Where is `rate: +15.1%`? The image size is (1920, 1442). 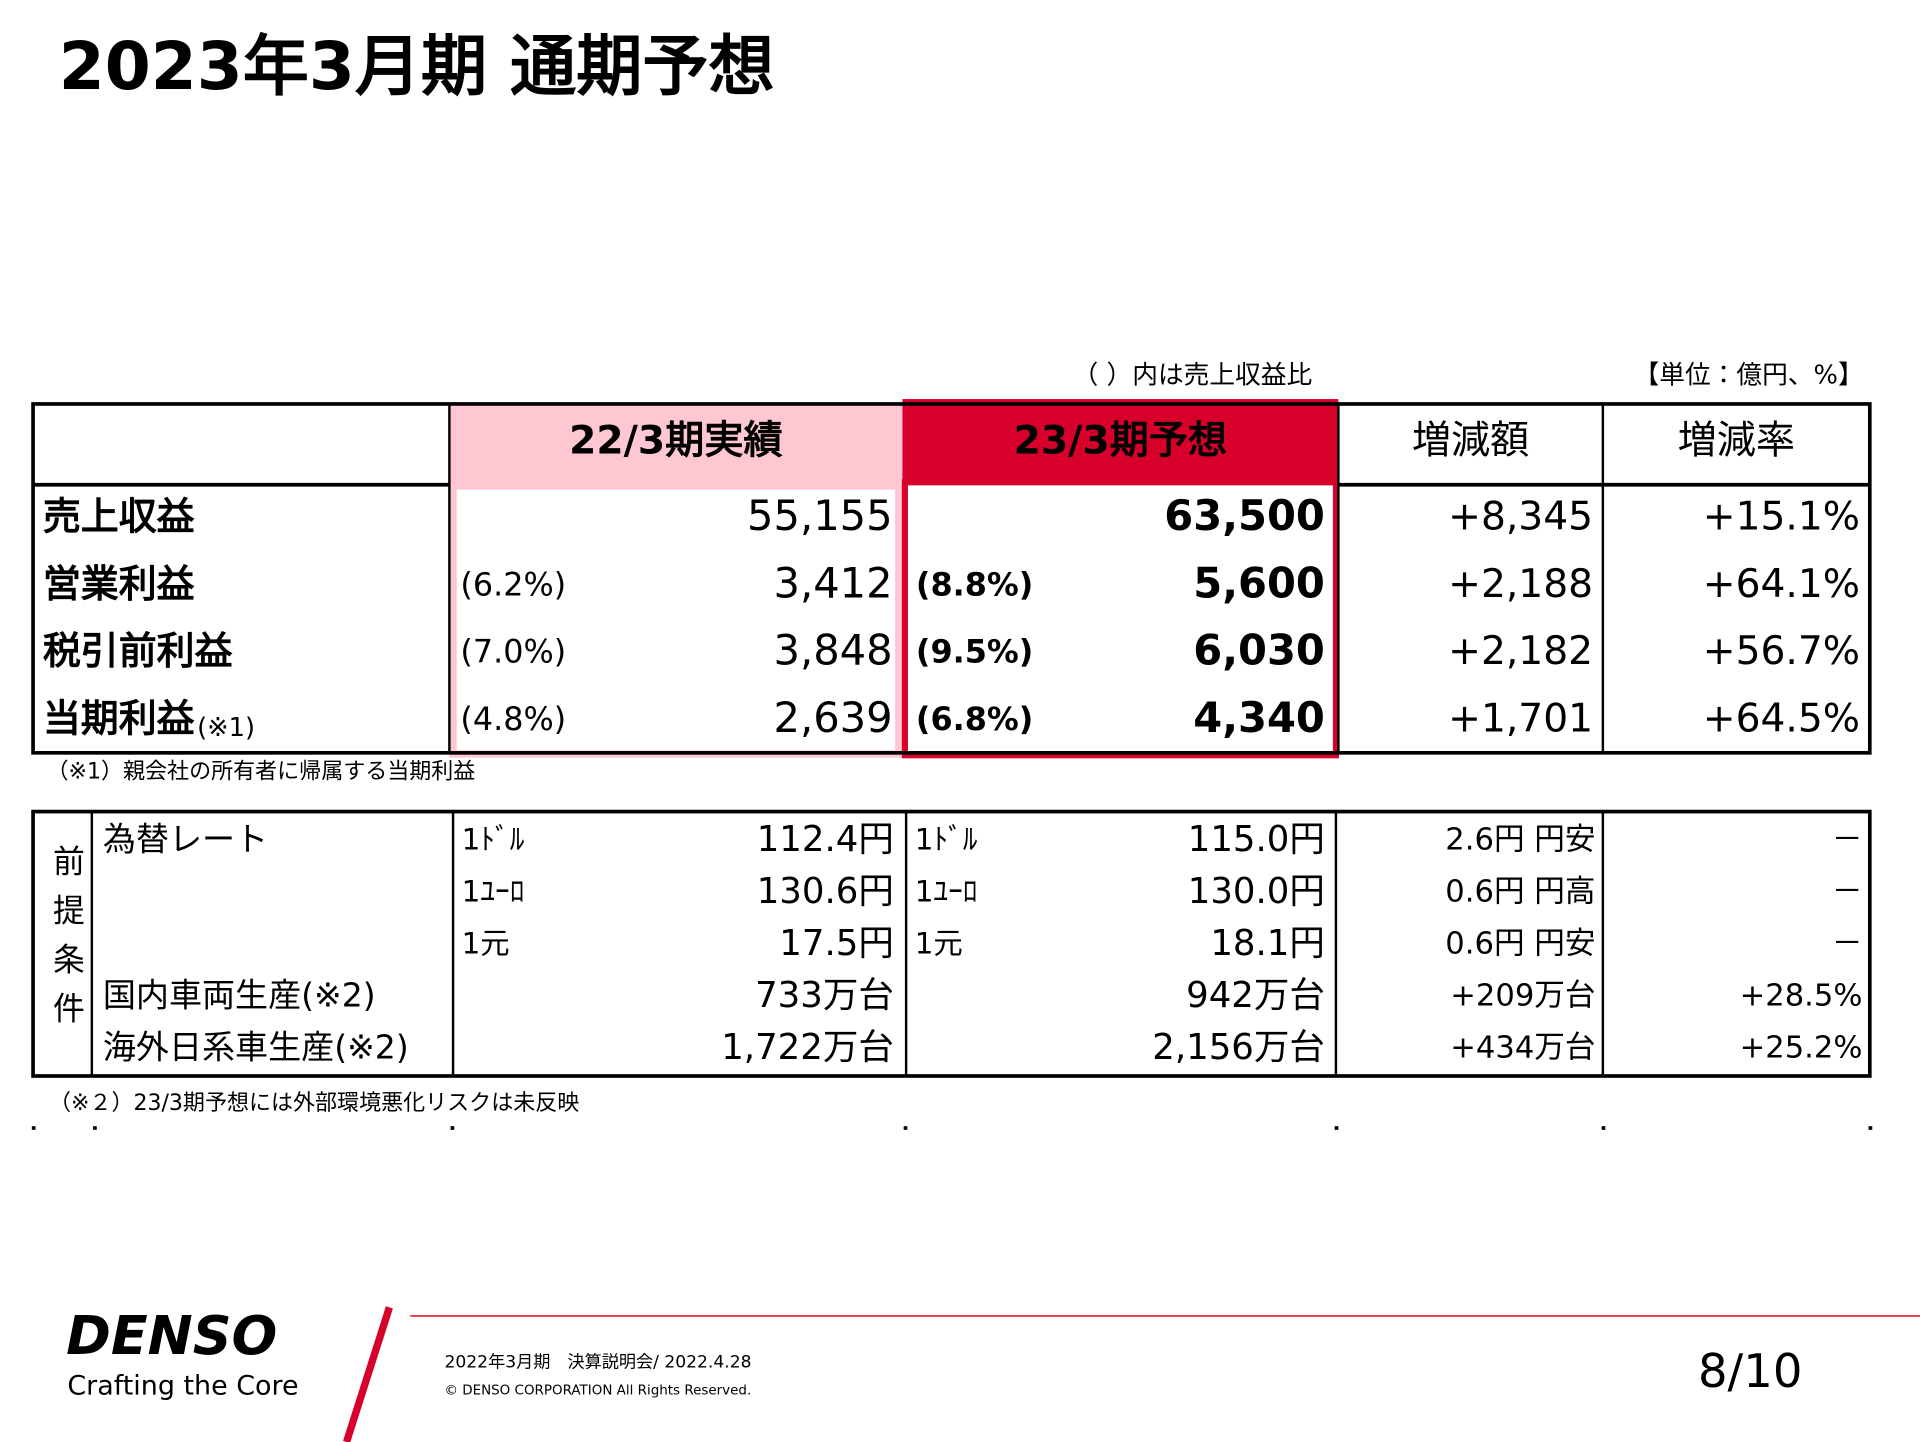
rate: +15.1% is located at coordinates (1781, 517).